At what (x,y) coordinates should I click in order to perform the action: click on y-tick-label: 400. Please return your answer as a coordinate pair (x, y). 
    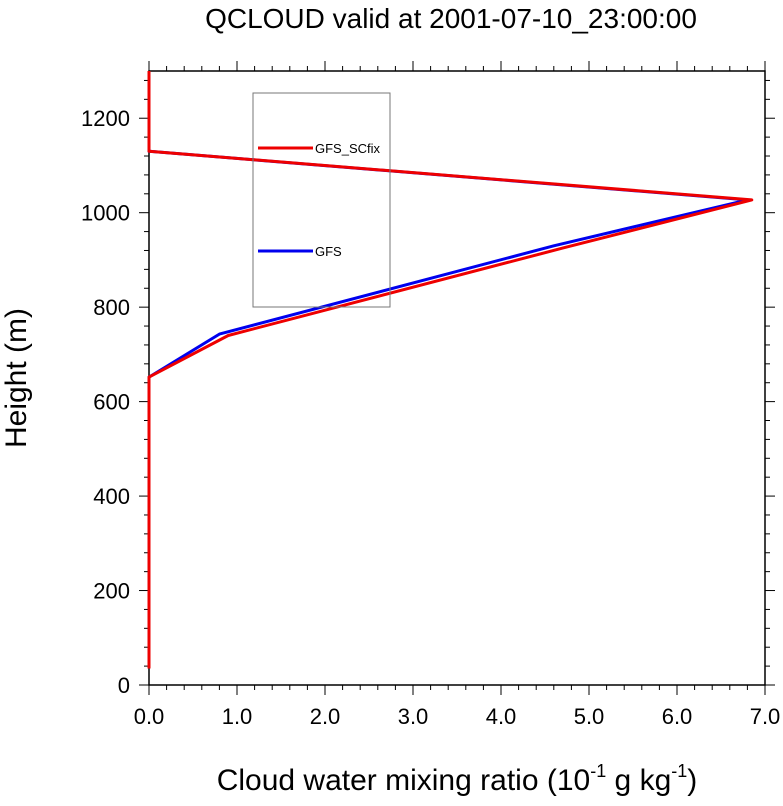
    Looking at the image, I should click on (111, 496).